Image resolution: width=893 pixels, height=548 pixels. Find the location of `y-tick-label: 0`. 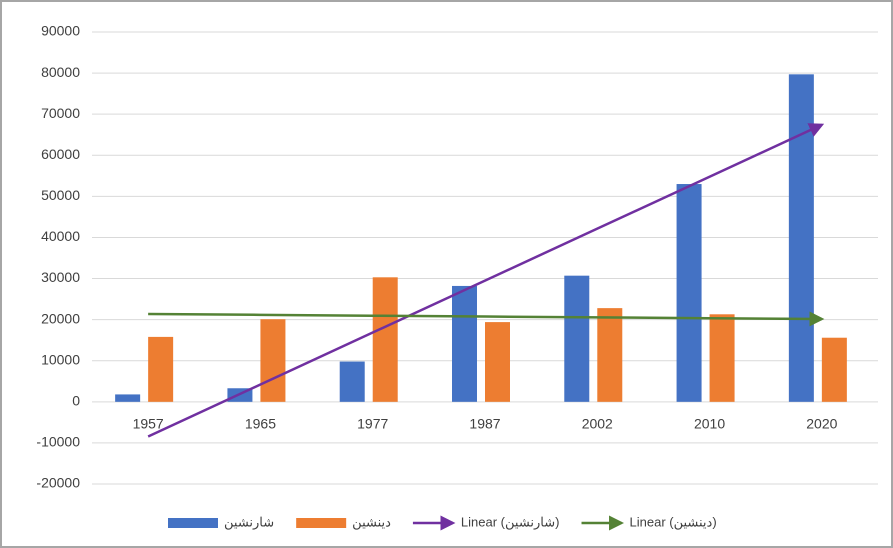

y-tick-label: 0 is located at coordinates (76, 401).